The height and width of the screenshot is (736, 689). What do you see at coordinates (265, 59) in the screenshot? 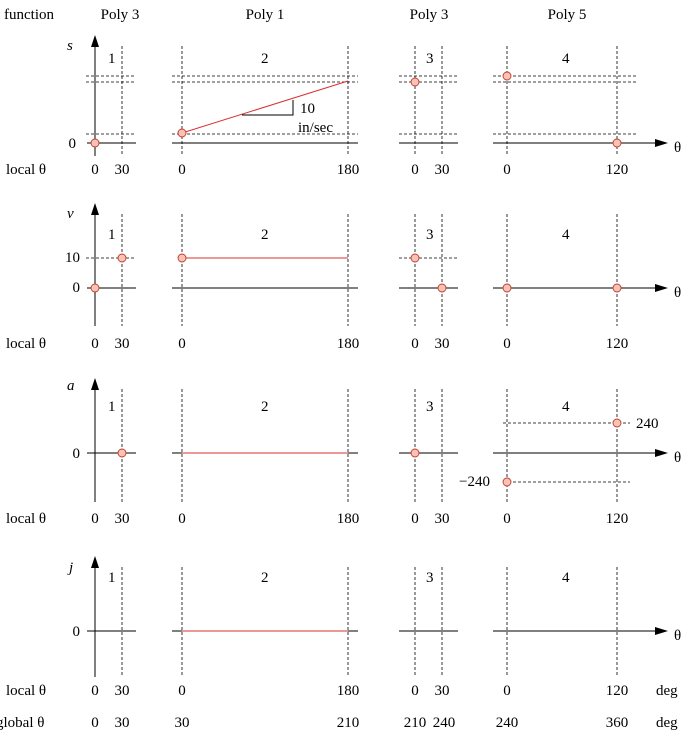
I see `s-segment-number: 2` at bounding box center [265, 59].